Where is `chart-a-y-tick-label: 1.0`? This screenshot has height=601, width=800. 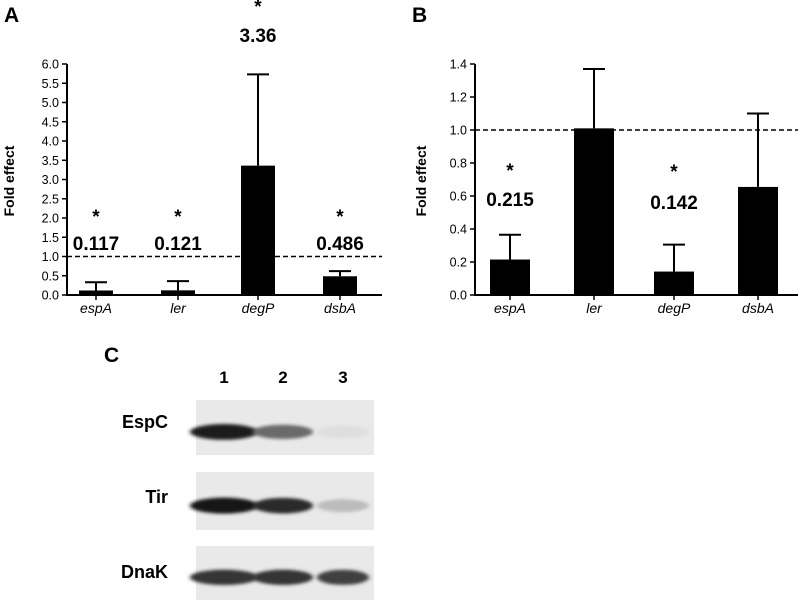 chart-a-y-tick-label: 1.0 is located at coordinates (50, 257).